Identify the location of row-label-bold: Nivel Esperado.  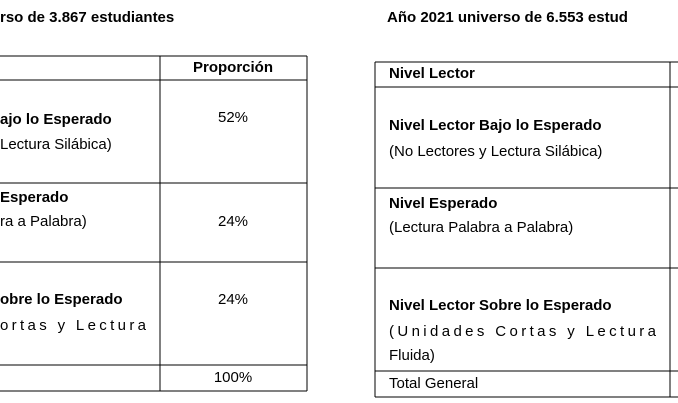
(443, 203).